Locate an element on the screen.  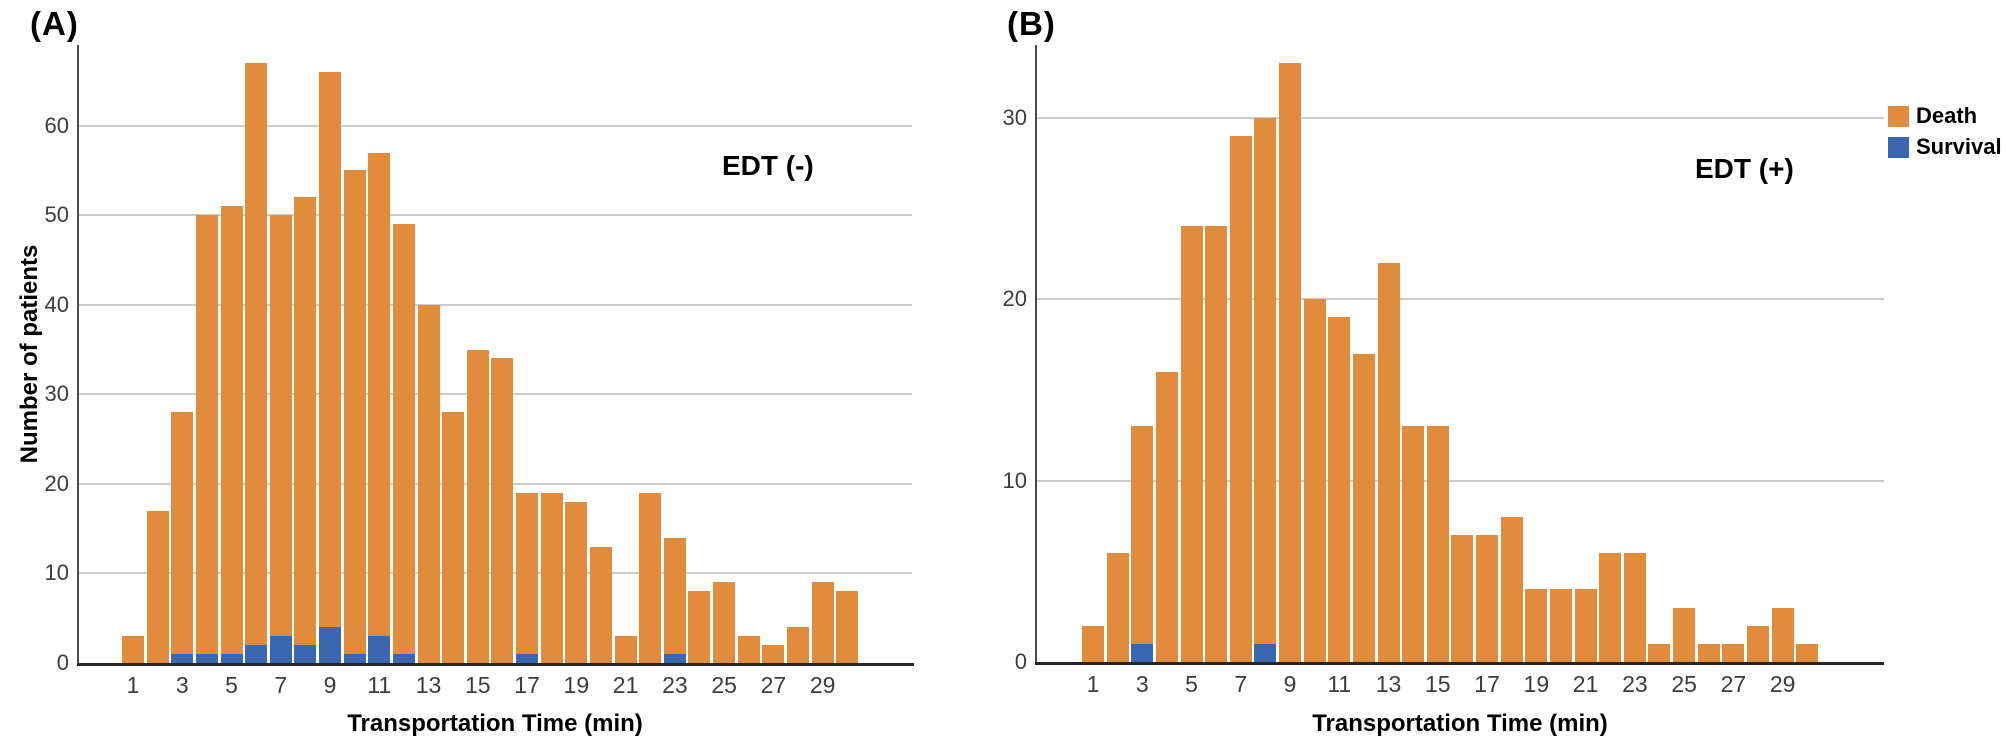
survival-bar-x23 is located at coordinates (674, 658).